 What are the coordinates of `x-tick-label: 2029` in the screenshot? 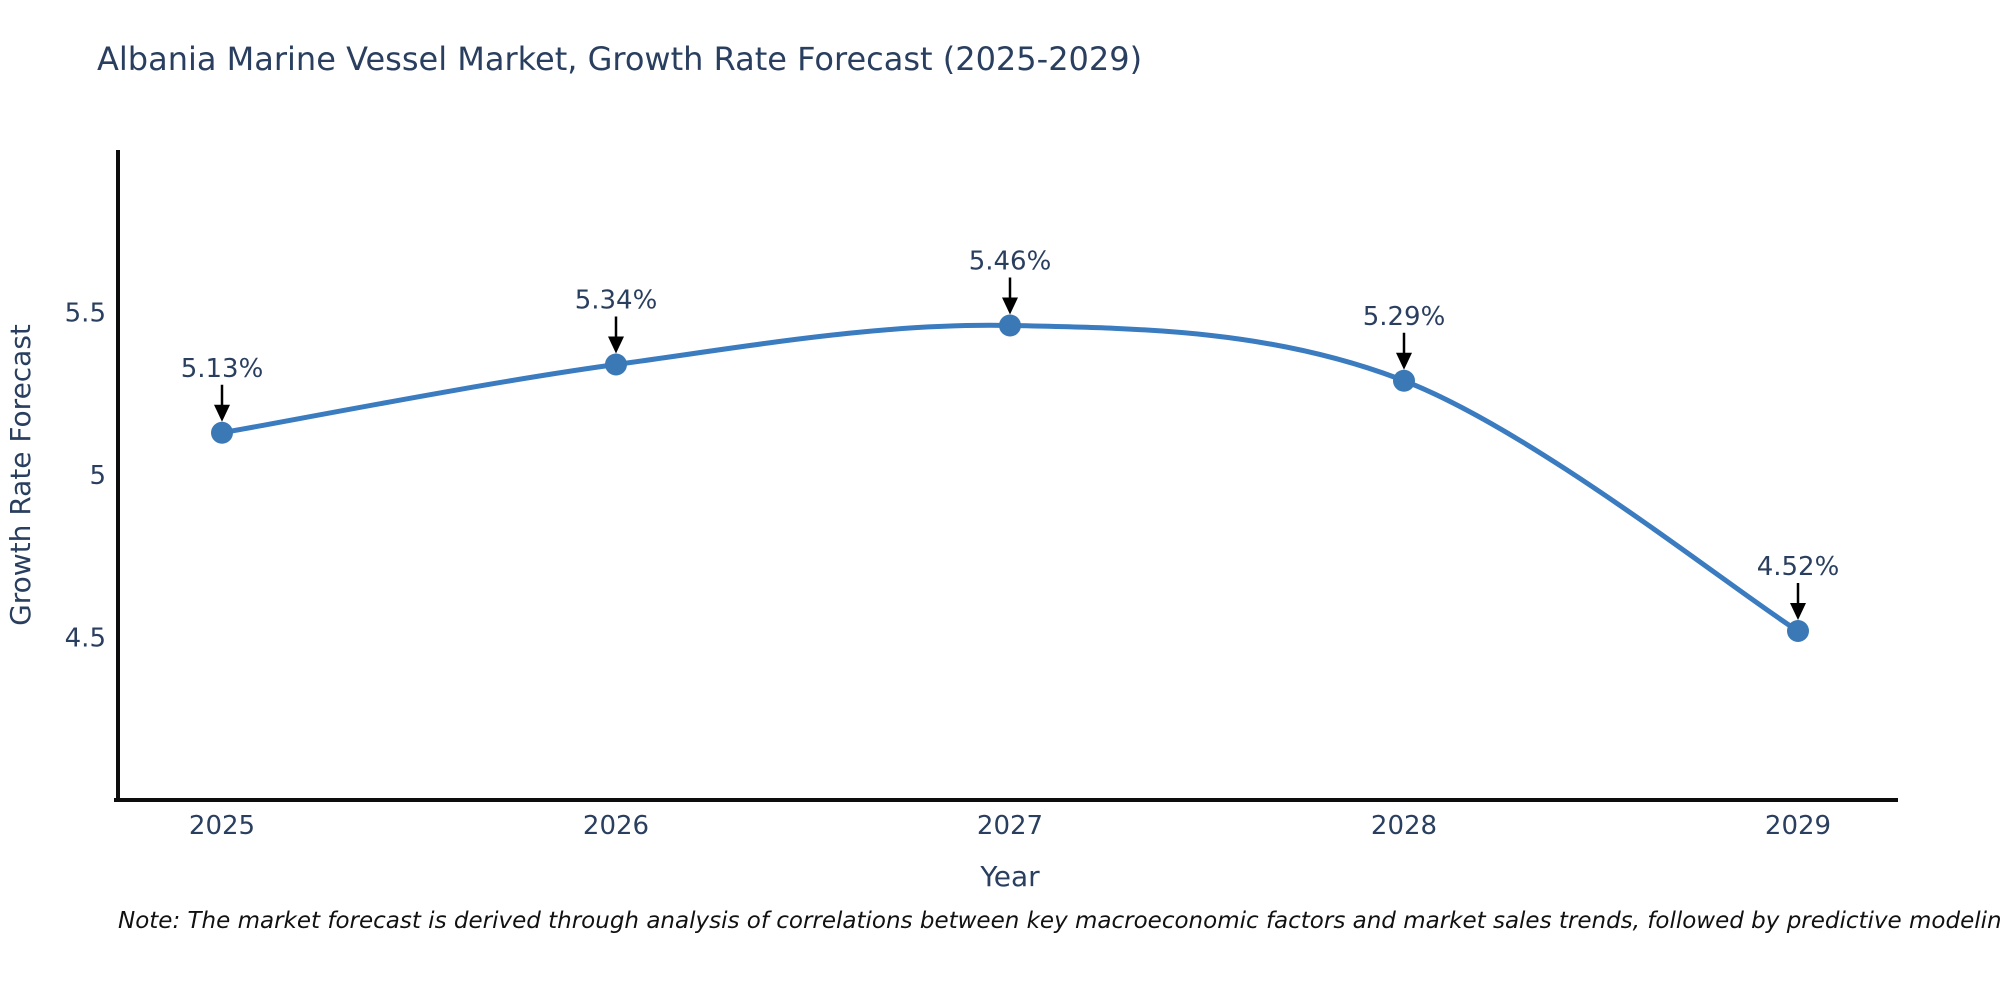 It's located at (1798, 826).